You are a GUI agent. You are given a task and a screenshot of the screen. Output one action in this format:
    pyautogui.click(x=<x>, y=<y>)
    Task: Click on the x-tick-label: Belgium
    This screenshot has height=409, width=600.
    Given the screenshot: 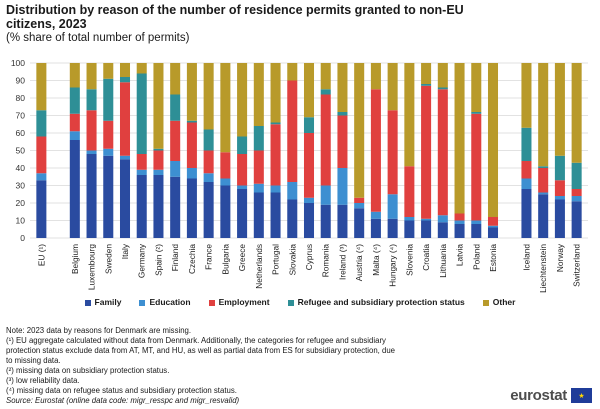 What is the action you would take?
    pyautogui.click(x=75, y=259)
    